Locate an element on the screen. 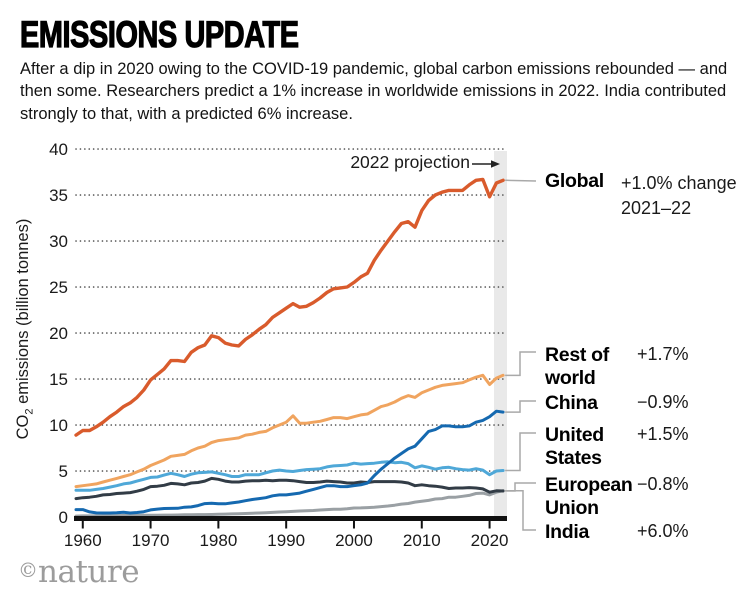 This screenshot has width=751, height=600. svg-text: 1980 is located at coordinates (218, 540).